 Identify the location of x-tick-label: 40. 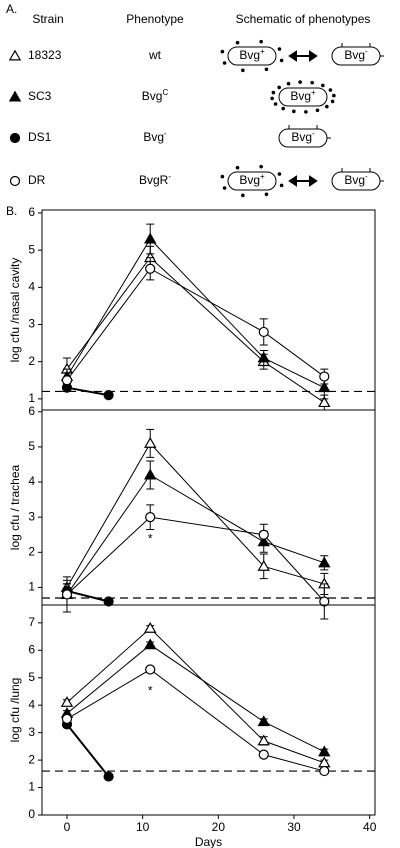
(370, 827).